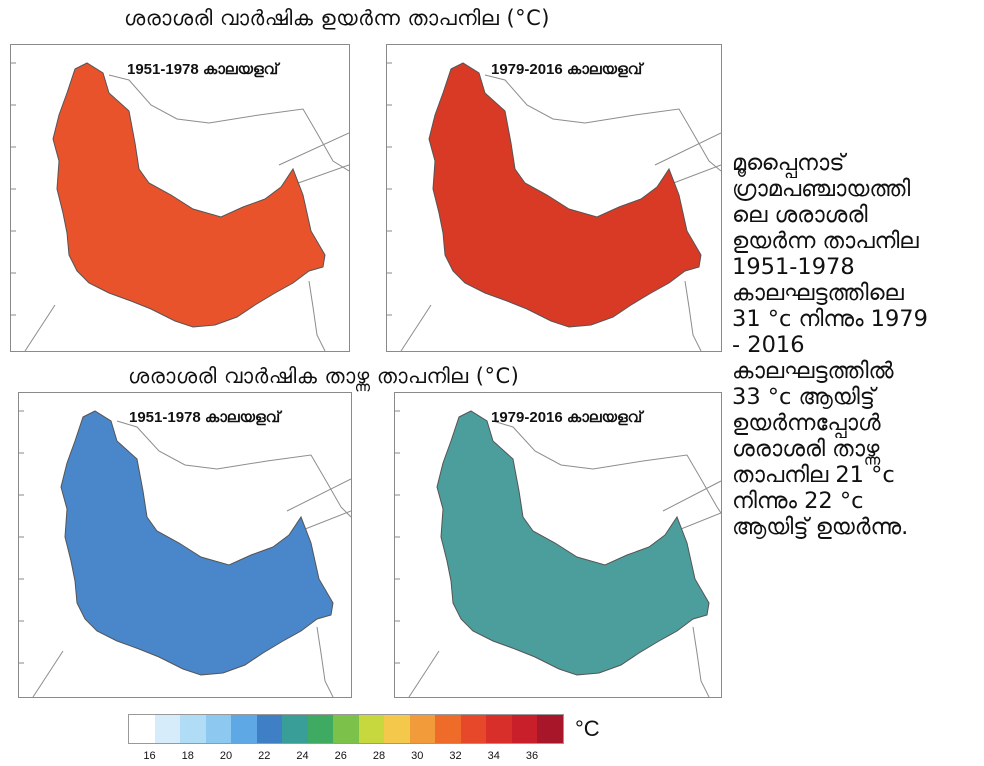 Image resolution: width=984 pixels, height=766 pixels. I want to click on description-line: ലെ ശരാശരി, so click(800, 215).